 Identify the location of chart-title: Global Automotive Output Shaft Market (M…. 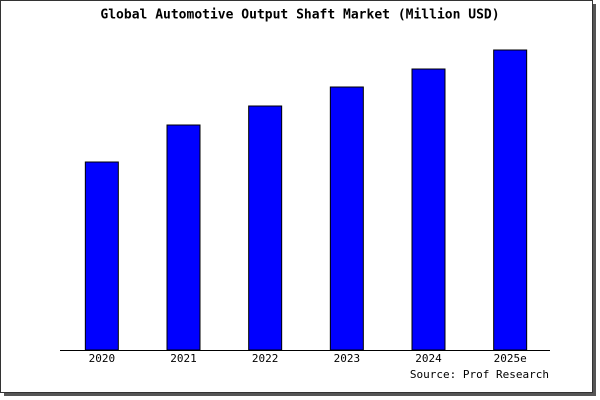
(299, 15).